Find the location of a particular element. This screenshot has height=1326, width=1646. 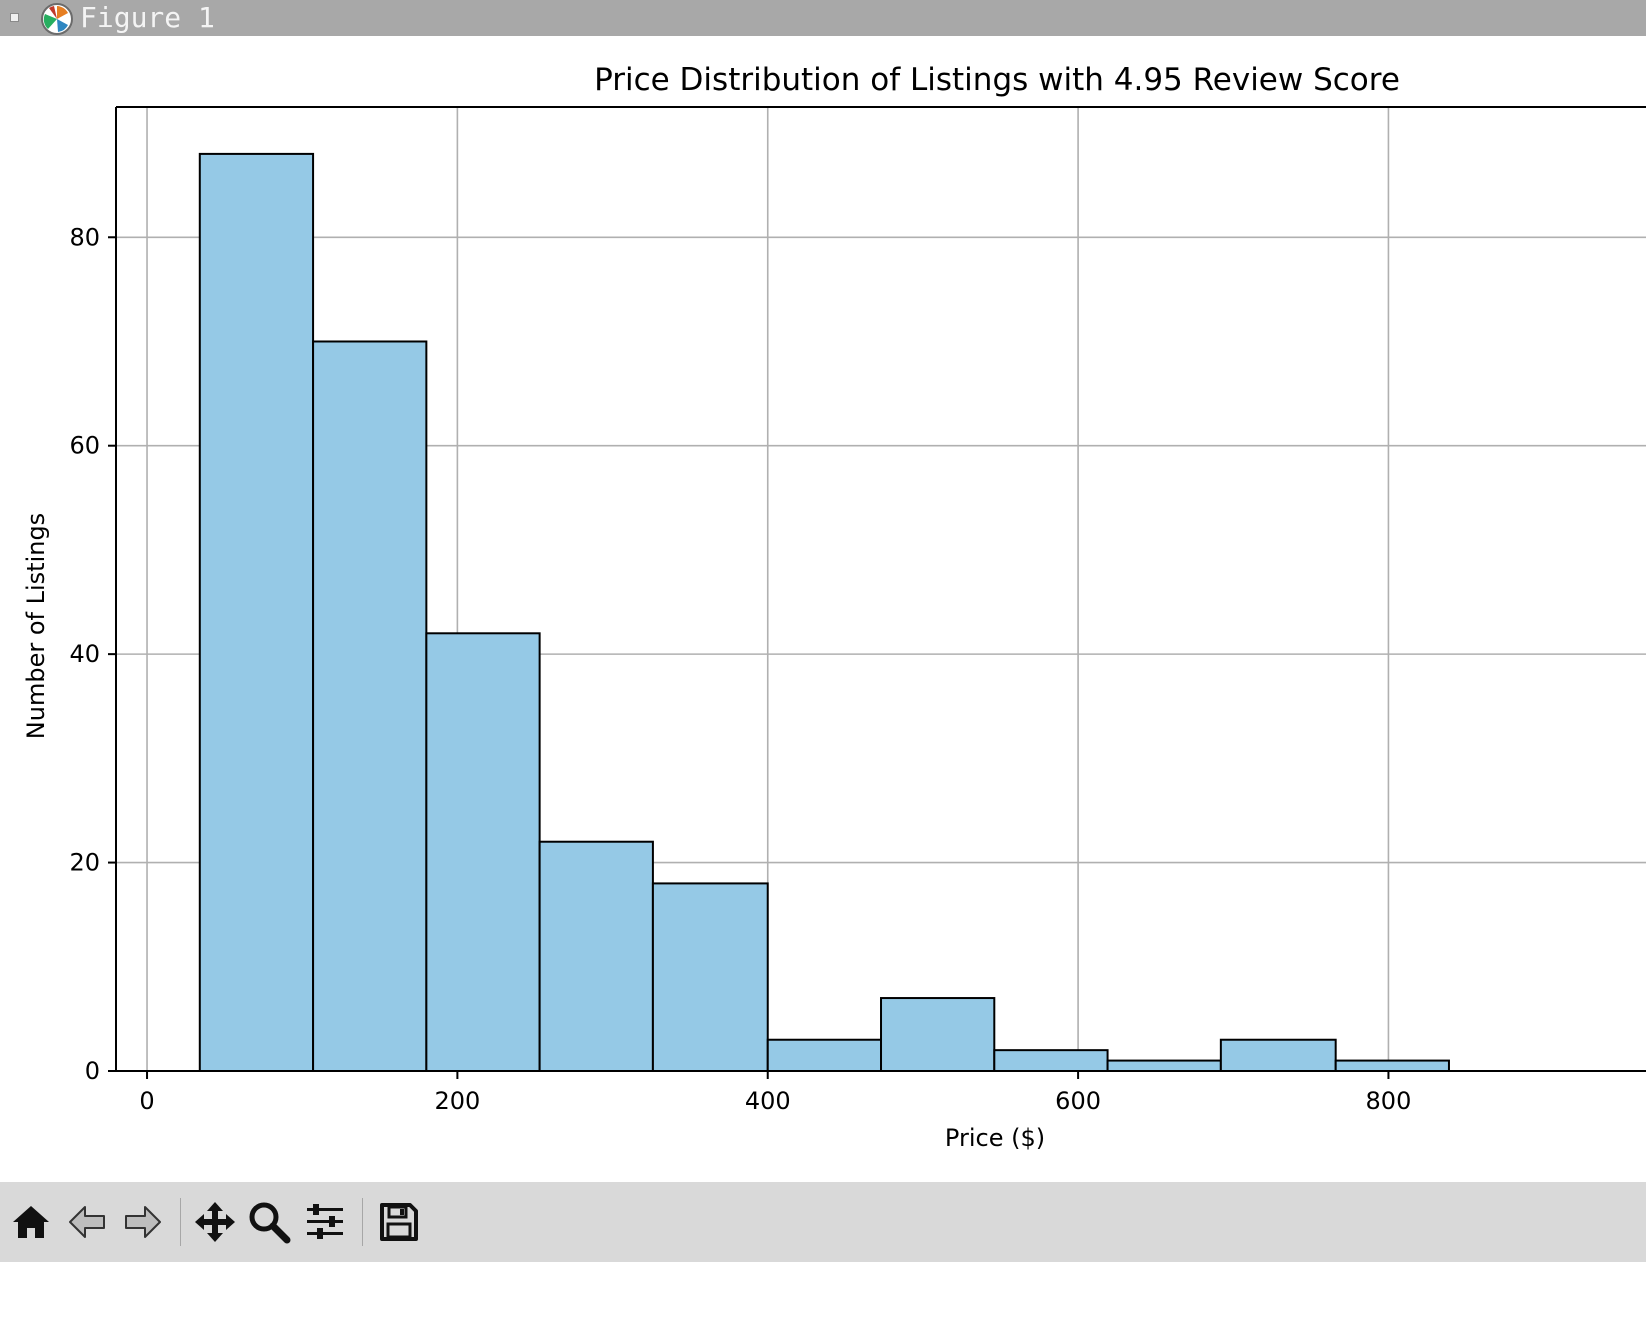

y-tick-label: 60 is located at coordinates (84, 446).